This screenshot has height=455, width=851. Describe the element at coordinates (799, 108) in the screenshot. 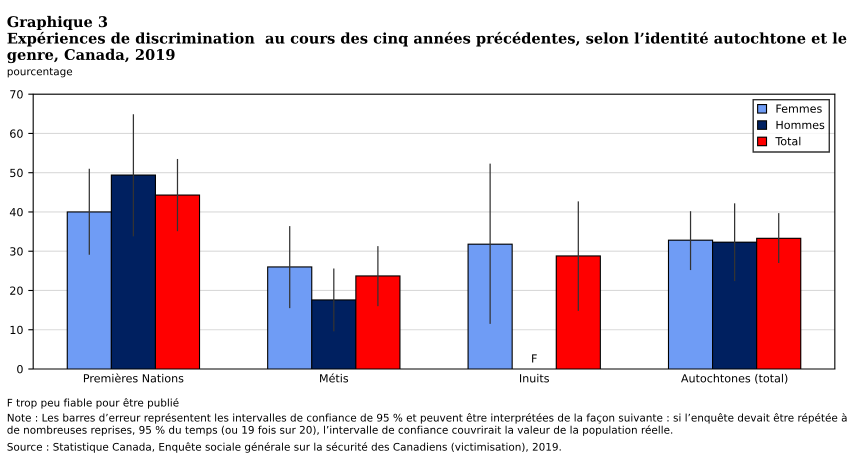

I see `legend-label: Femmes` at that location.